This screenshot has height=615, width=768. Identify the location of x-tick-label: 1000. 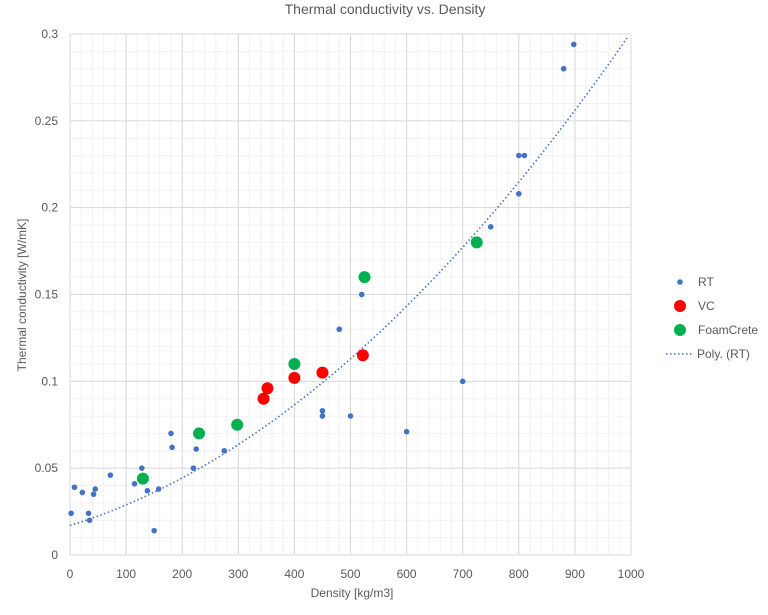
(631, 574).